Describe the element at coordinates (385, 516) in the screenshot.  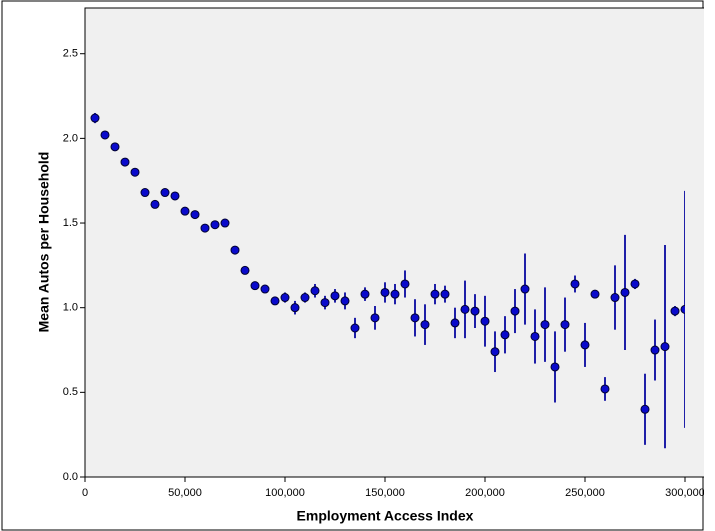
I see `x-axis-title: Employment Access Index` at that location.